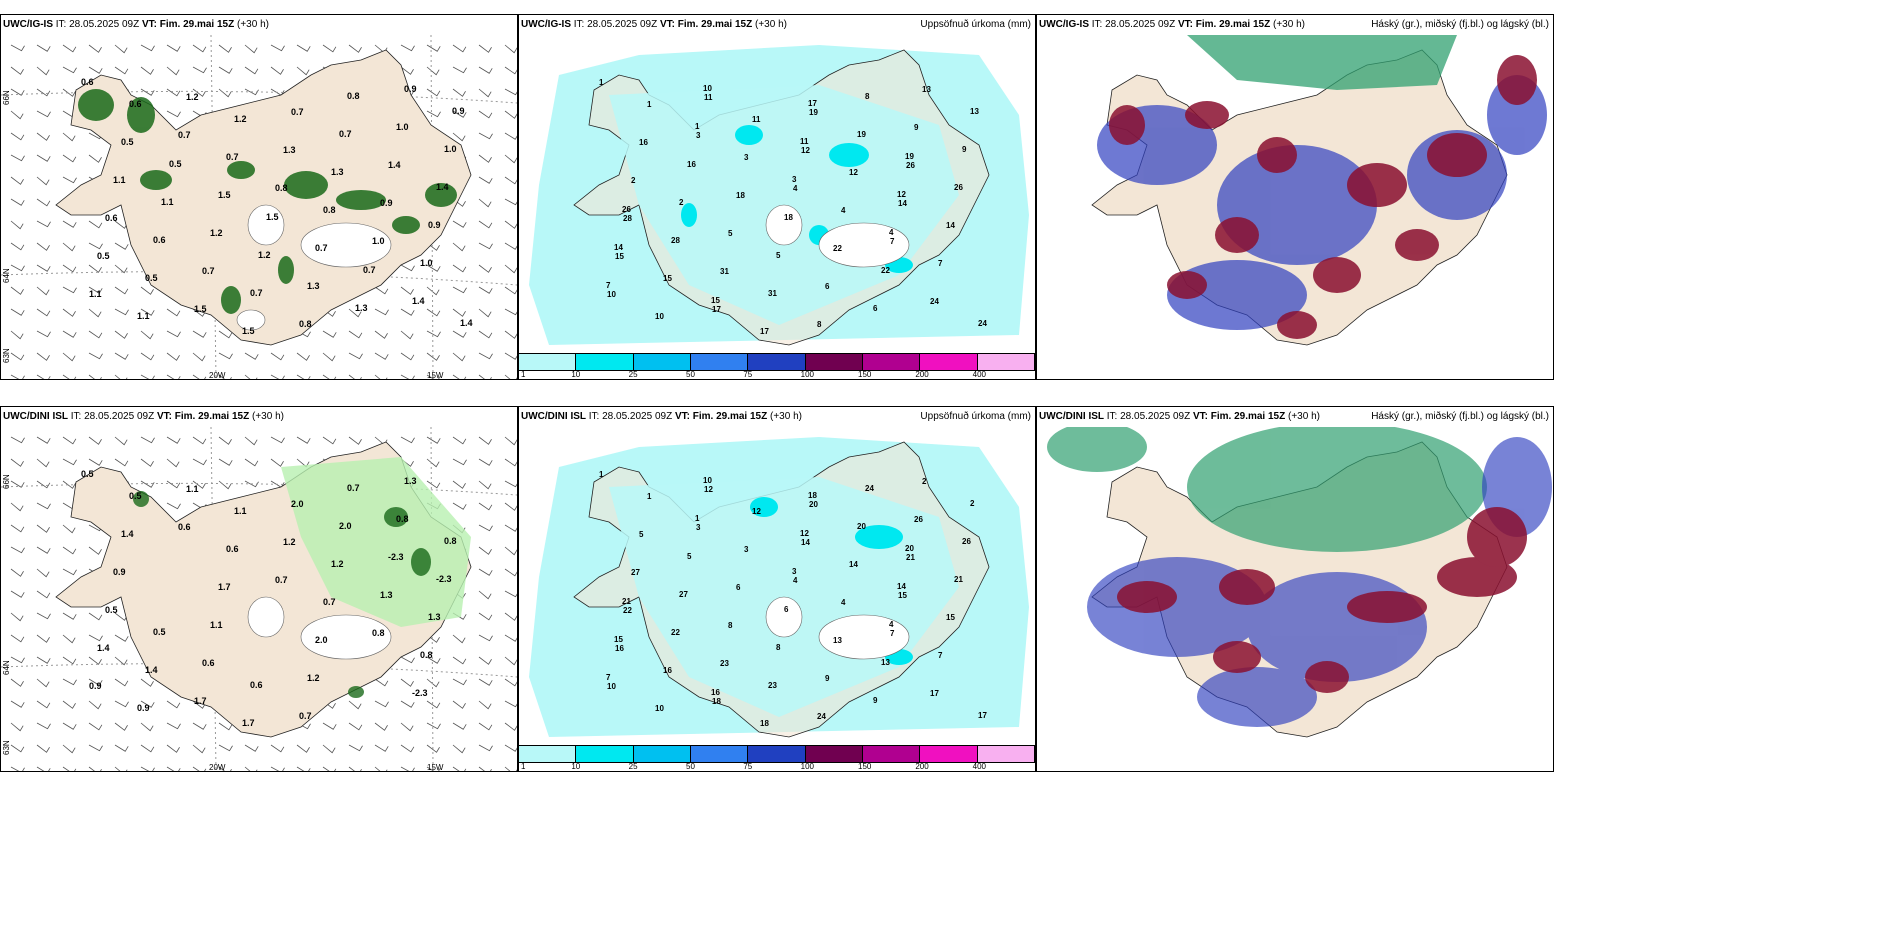  Describe the element at coordinates (772, 293) in the screenshot. I see `value-label: 31` at that location.